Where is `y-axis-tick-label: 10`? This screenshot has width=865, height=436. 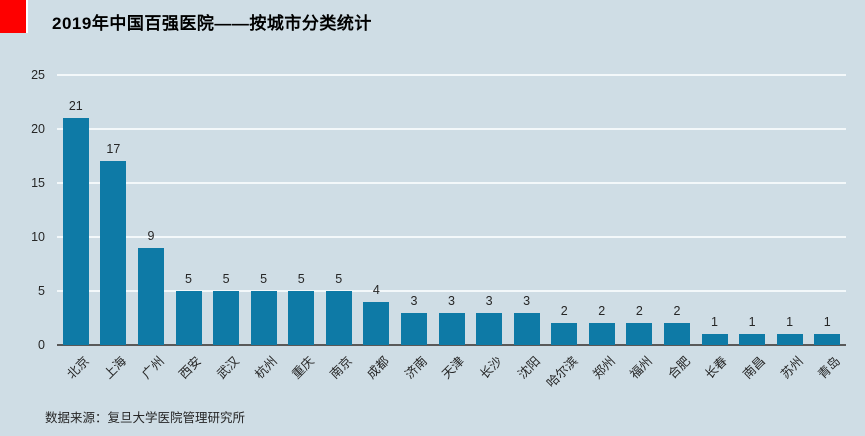 y-axis-tick-label: 10 is located at coordinates (38, 237).